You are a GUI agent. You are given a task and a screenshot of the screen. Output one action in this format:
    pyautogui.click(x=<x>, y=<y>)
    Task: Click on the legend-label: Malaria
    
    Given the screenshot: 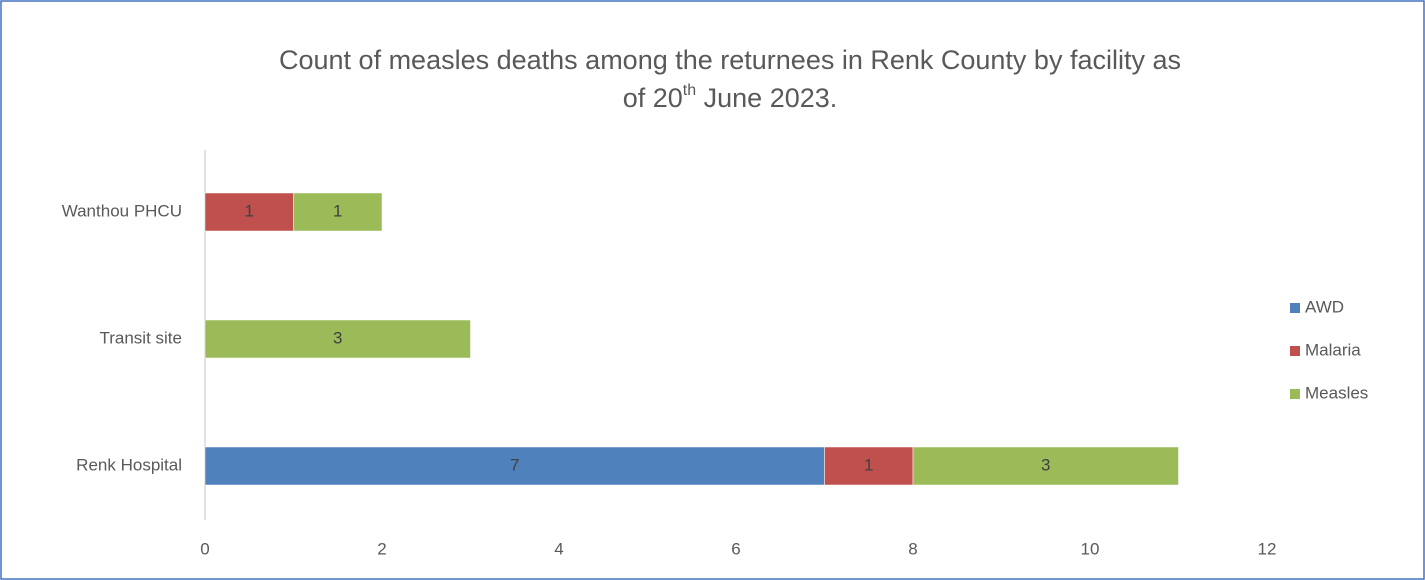 What is the action you would take?
    pyautogui.click(x=1333, y=349)
    